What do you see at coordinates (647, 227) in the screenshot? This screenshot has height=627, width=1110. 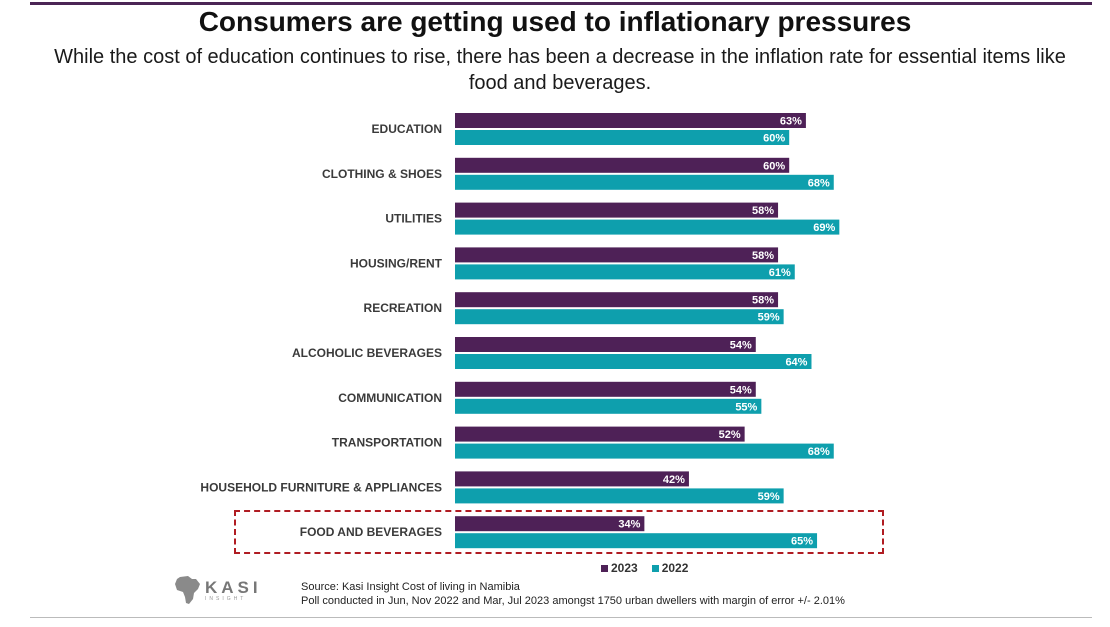 I see `bar-2022-utilities` at bounding box center [647, 227].